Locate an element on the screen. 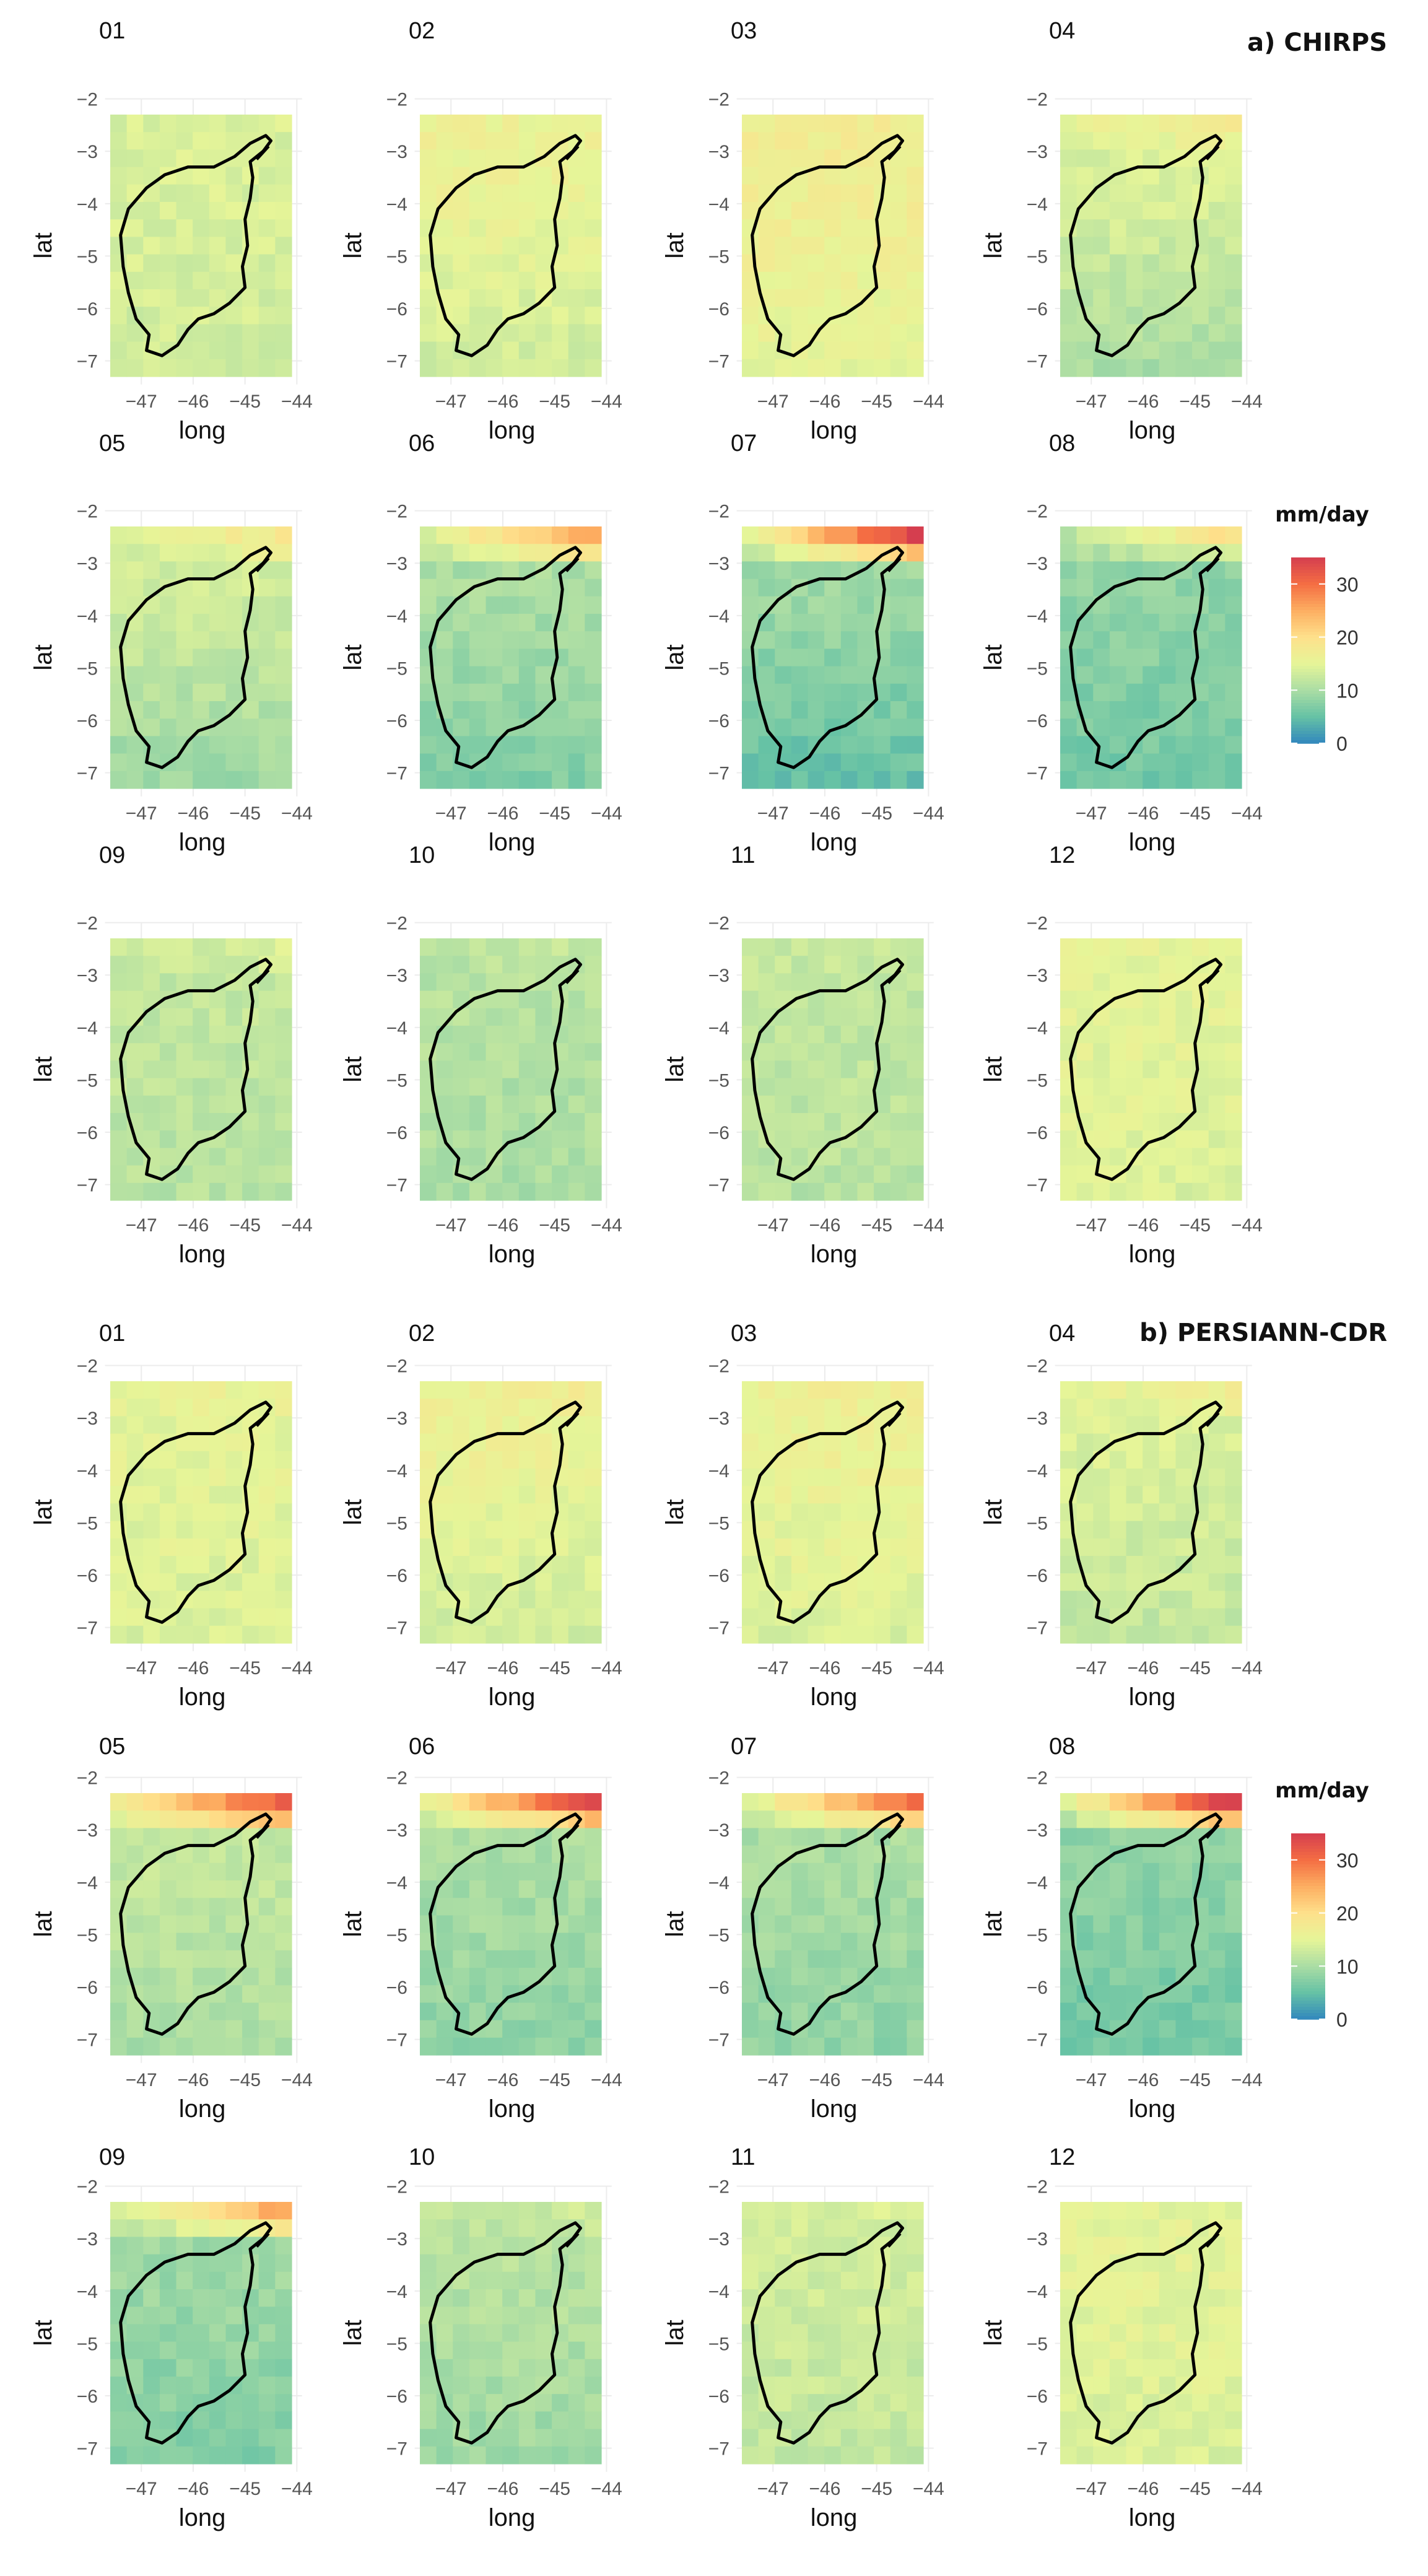 Image resolution: width=1428 pixels, height=2576 pixels. basin-outline is located at coordinates (1145, 1069).